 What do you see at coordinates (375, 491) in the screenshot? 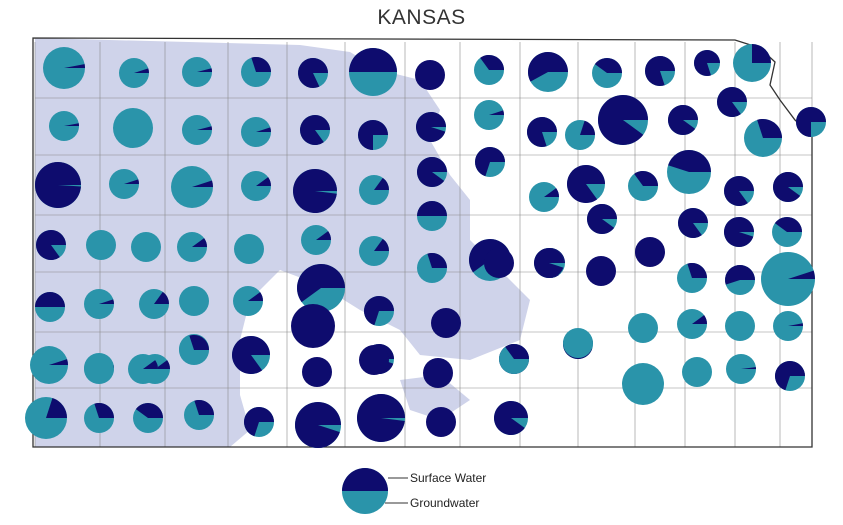
I see `legend` at bounding box center [375, 491].